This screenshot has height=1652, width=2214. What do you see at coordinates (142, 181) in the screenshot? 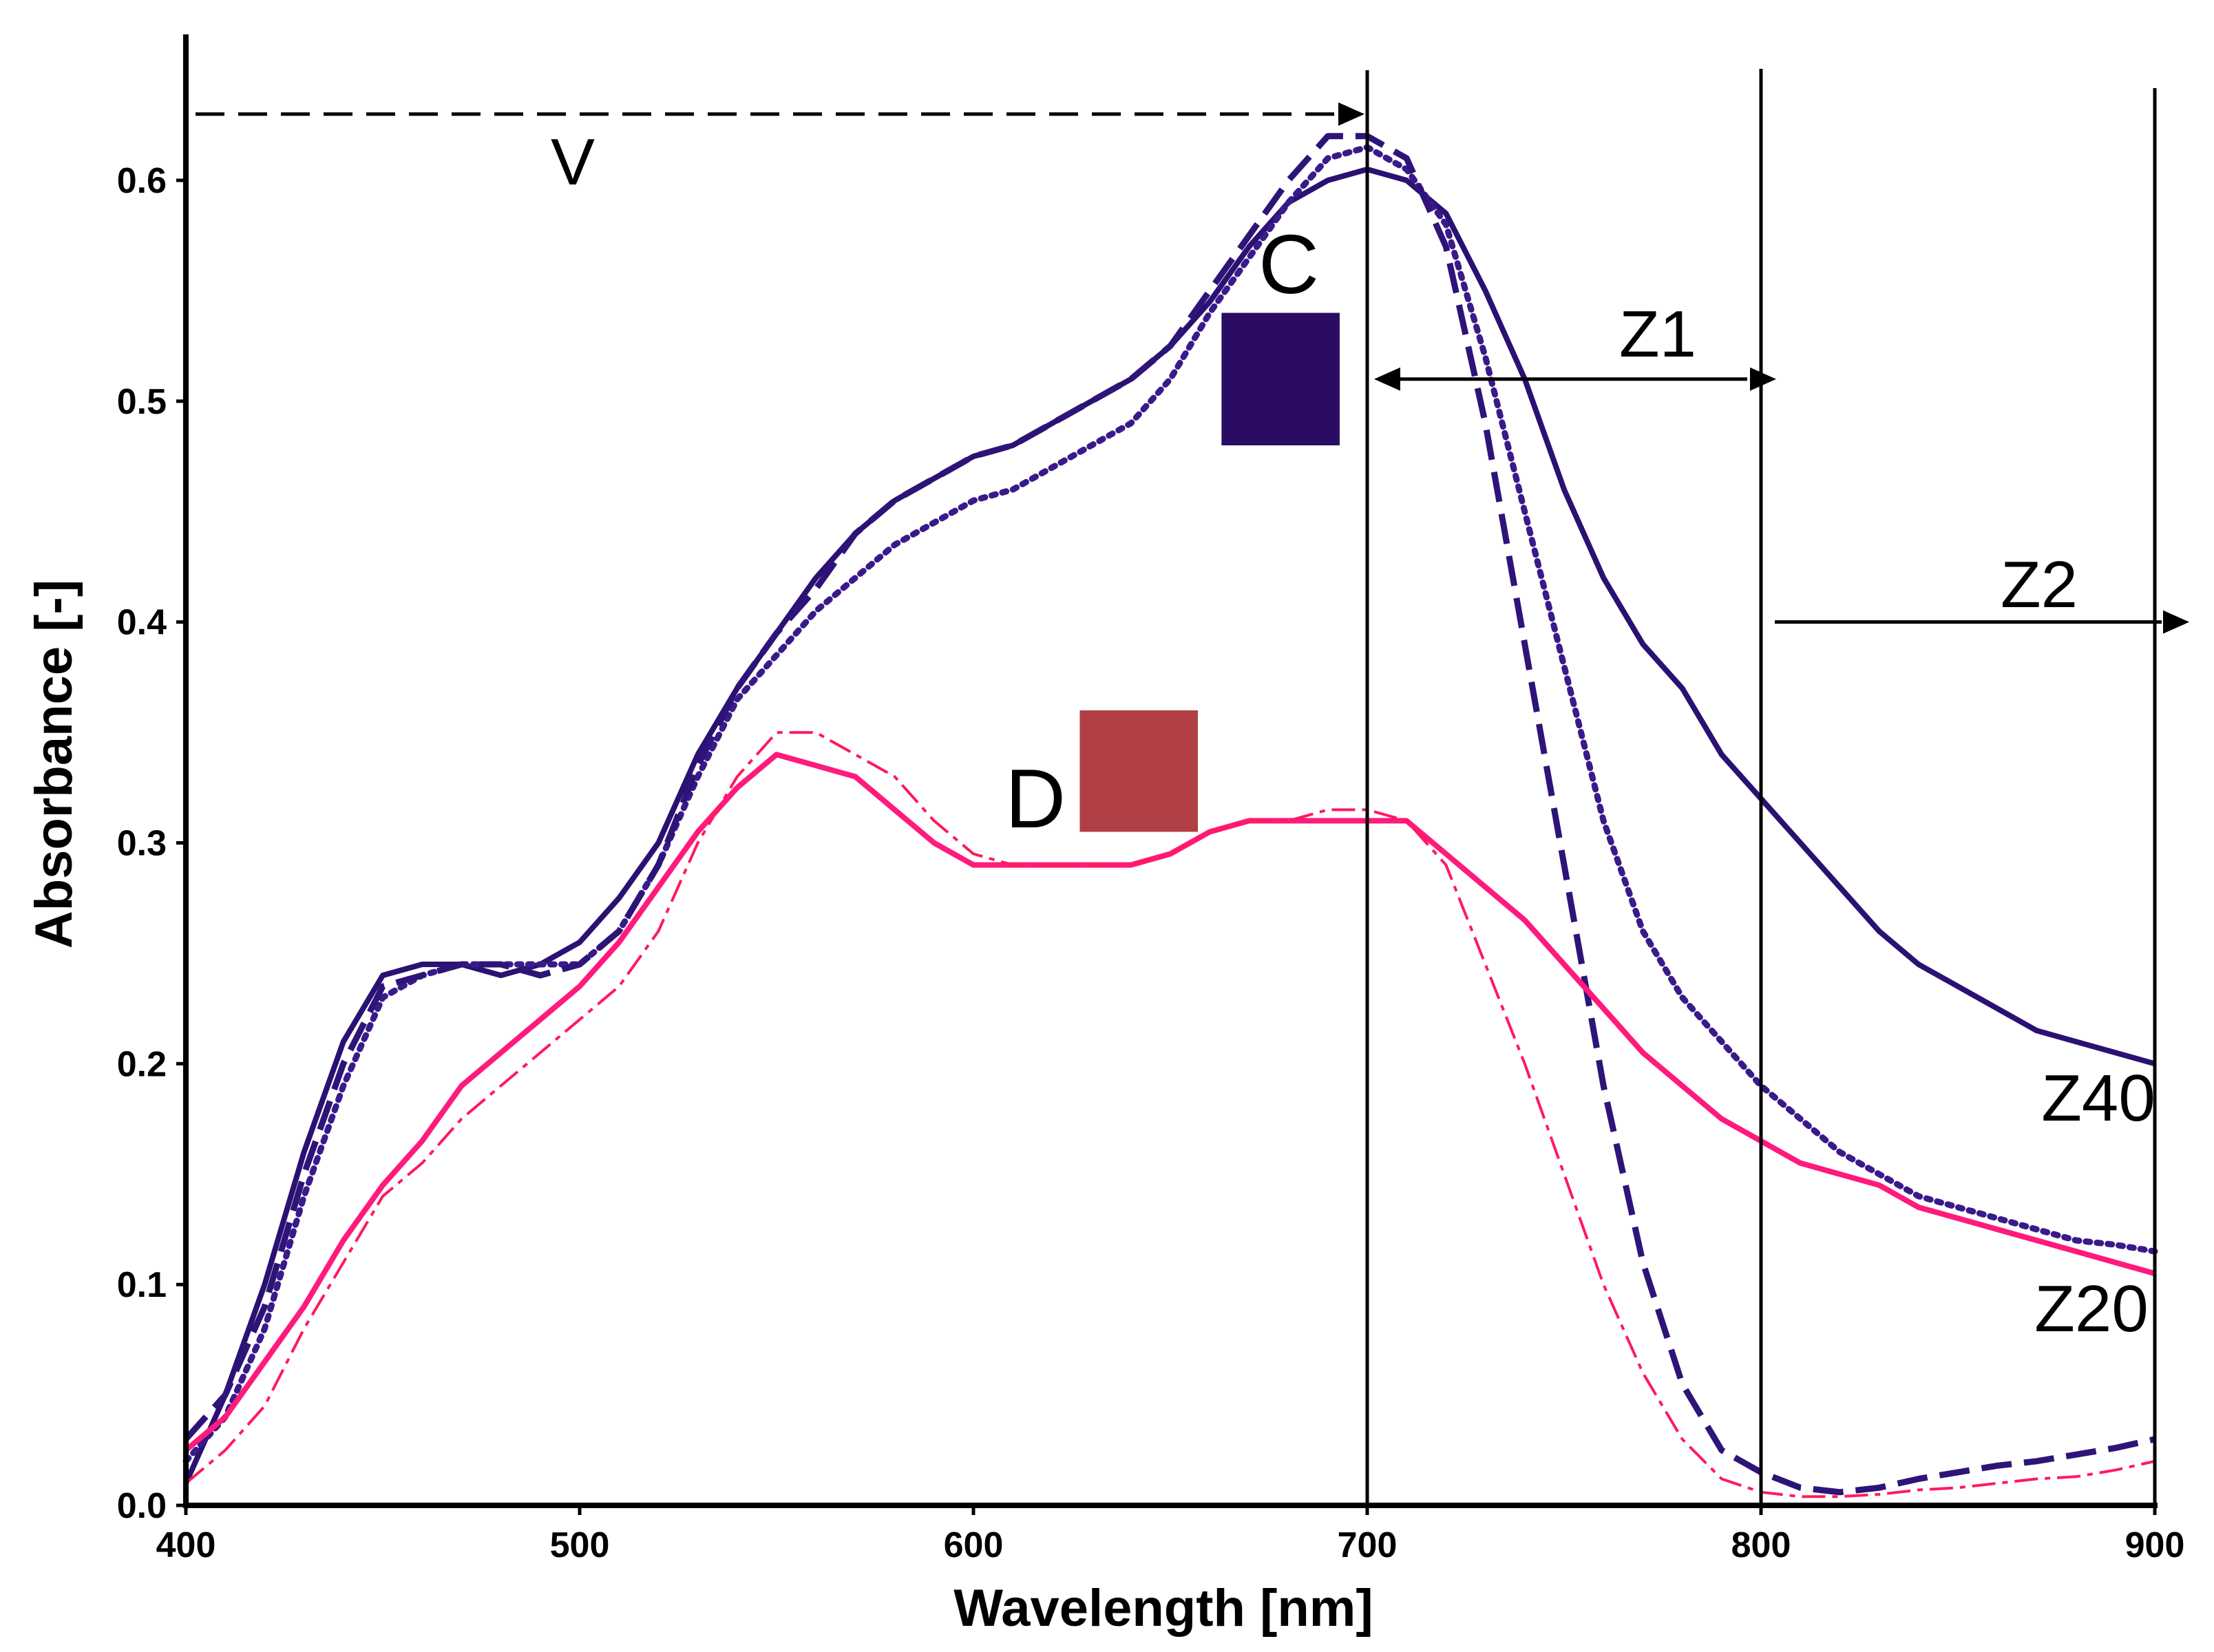
I see `y-tick-label: 0.6` at bounding box center [142, 181].